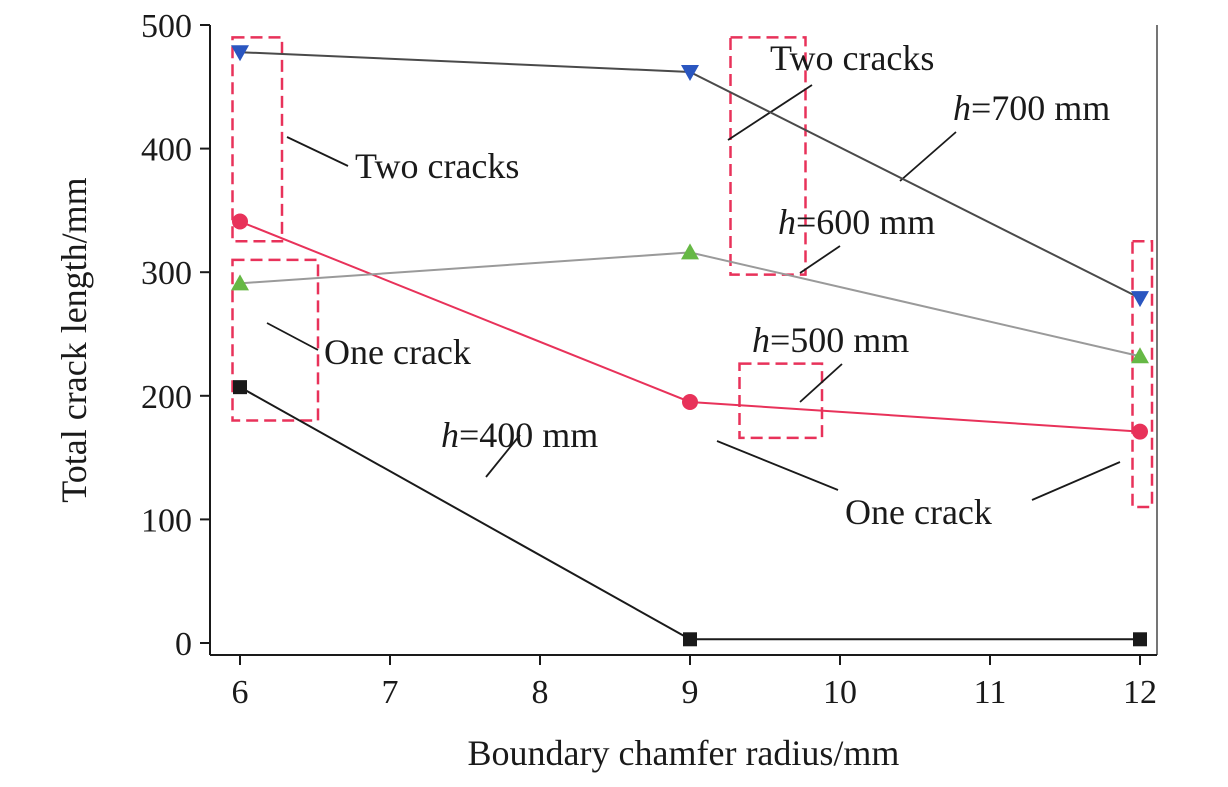 This screenshot has height=787, width=1228. What do you see at coordinates (684, 753) in the screenshot?
I see `x-axis-title: Boundary chamfer radius/mm` at bounding box center [684, 753].